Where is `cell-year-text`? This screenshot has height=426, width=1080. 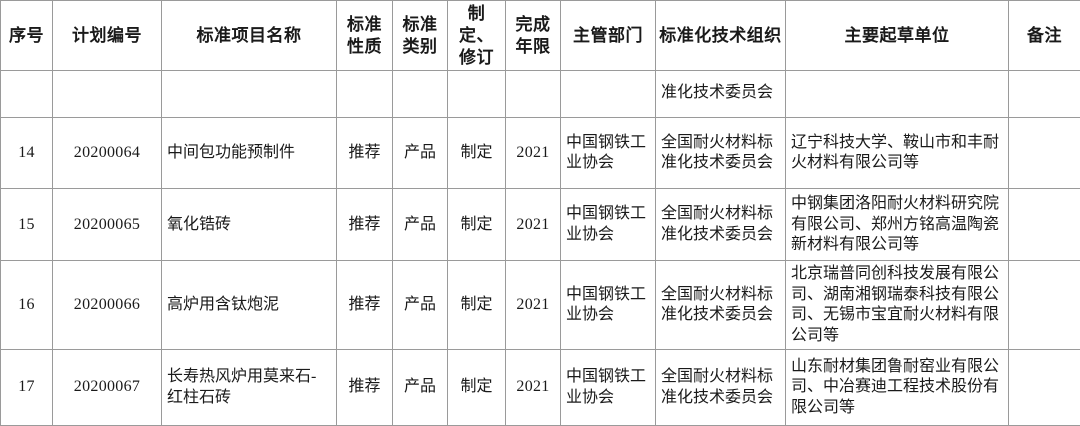 cell-year-text is located at coordinates (533, 94).